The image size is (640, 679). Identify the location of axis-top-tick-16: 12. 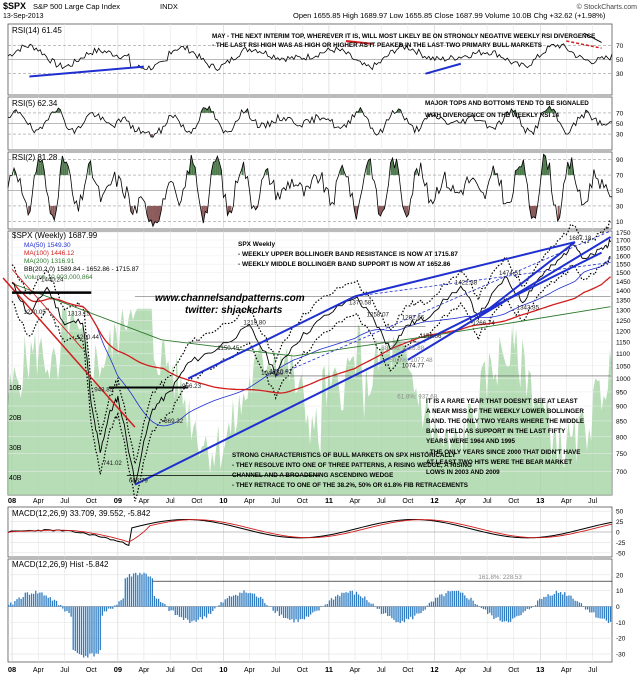
(434, 500).